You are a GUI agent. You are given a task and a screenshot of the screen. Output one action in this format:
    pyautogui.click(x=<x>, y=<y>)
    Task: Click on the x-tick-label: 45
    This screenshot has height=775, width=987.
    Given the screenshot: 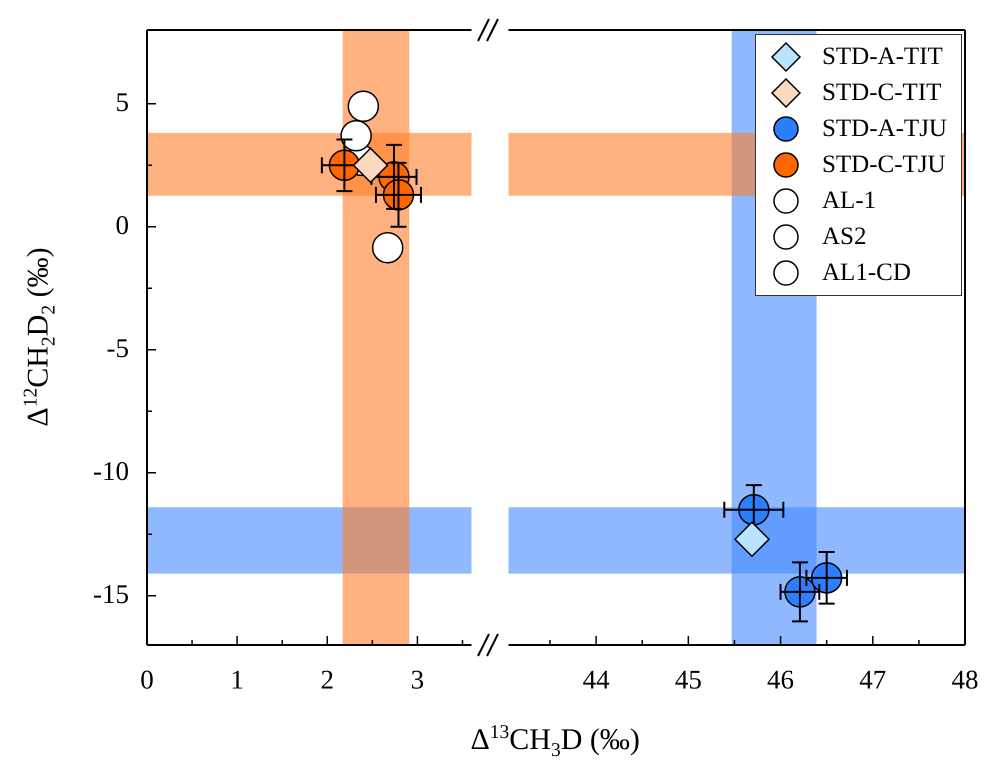 What is the action you would take?
    pyautogui.click(x=688, y=679)
    